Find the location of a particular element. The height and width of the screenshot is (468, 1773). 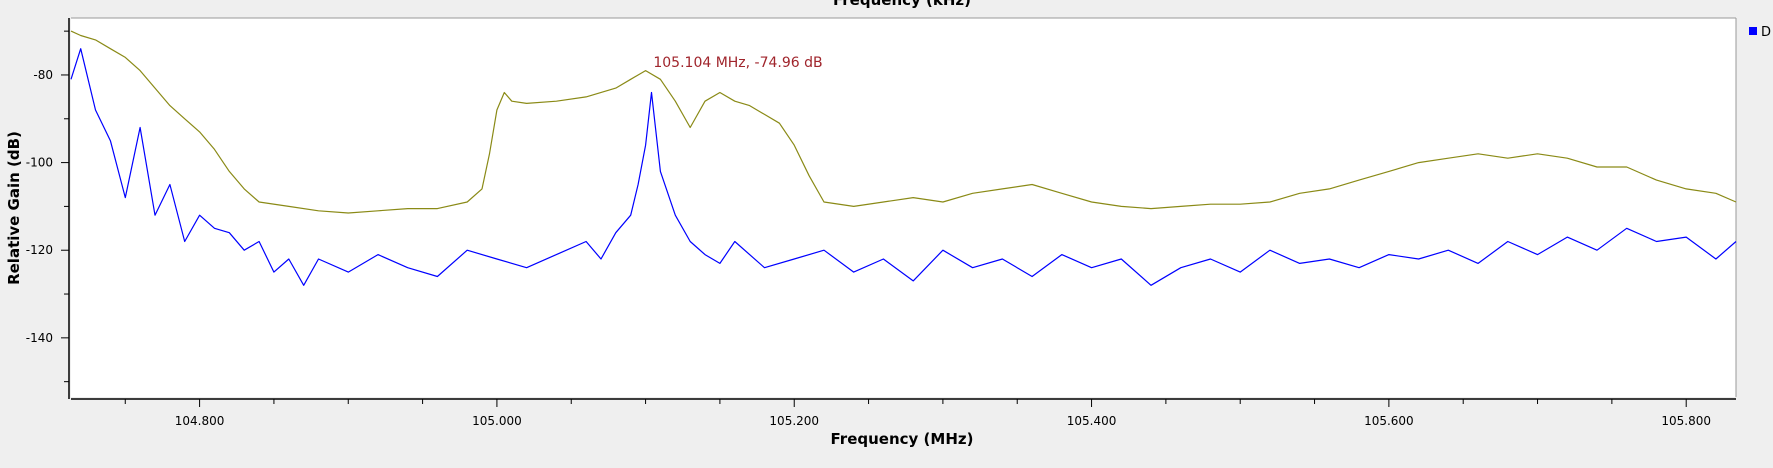

legend-swatch is located at coordinates (1753, 31).